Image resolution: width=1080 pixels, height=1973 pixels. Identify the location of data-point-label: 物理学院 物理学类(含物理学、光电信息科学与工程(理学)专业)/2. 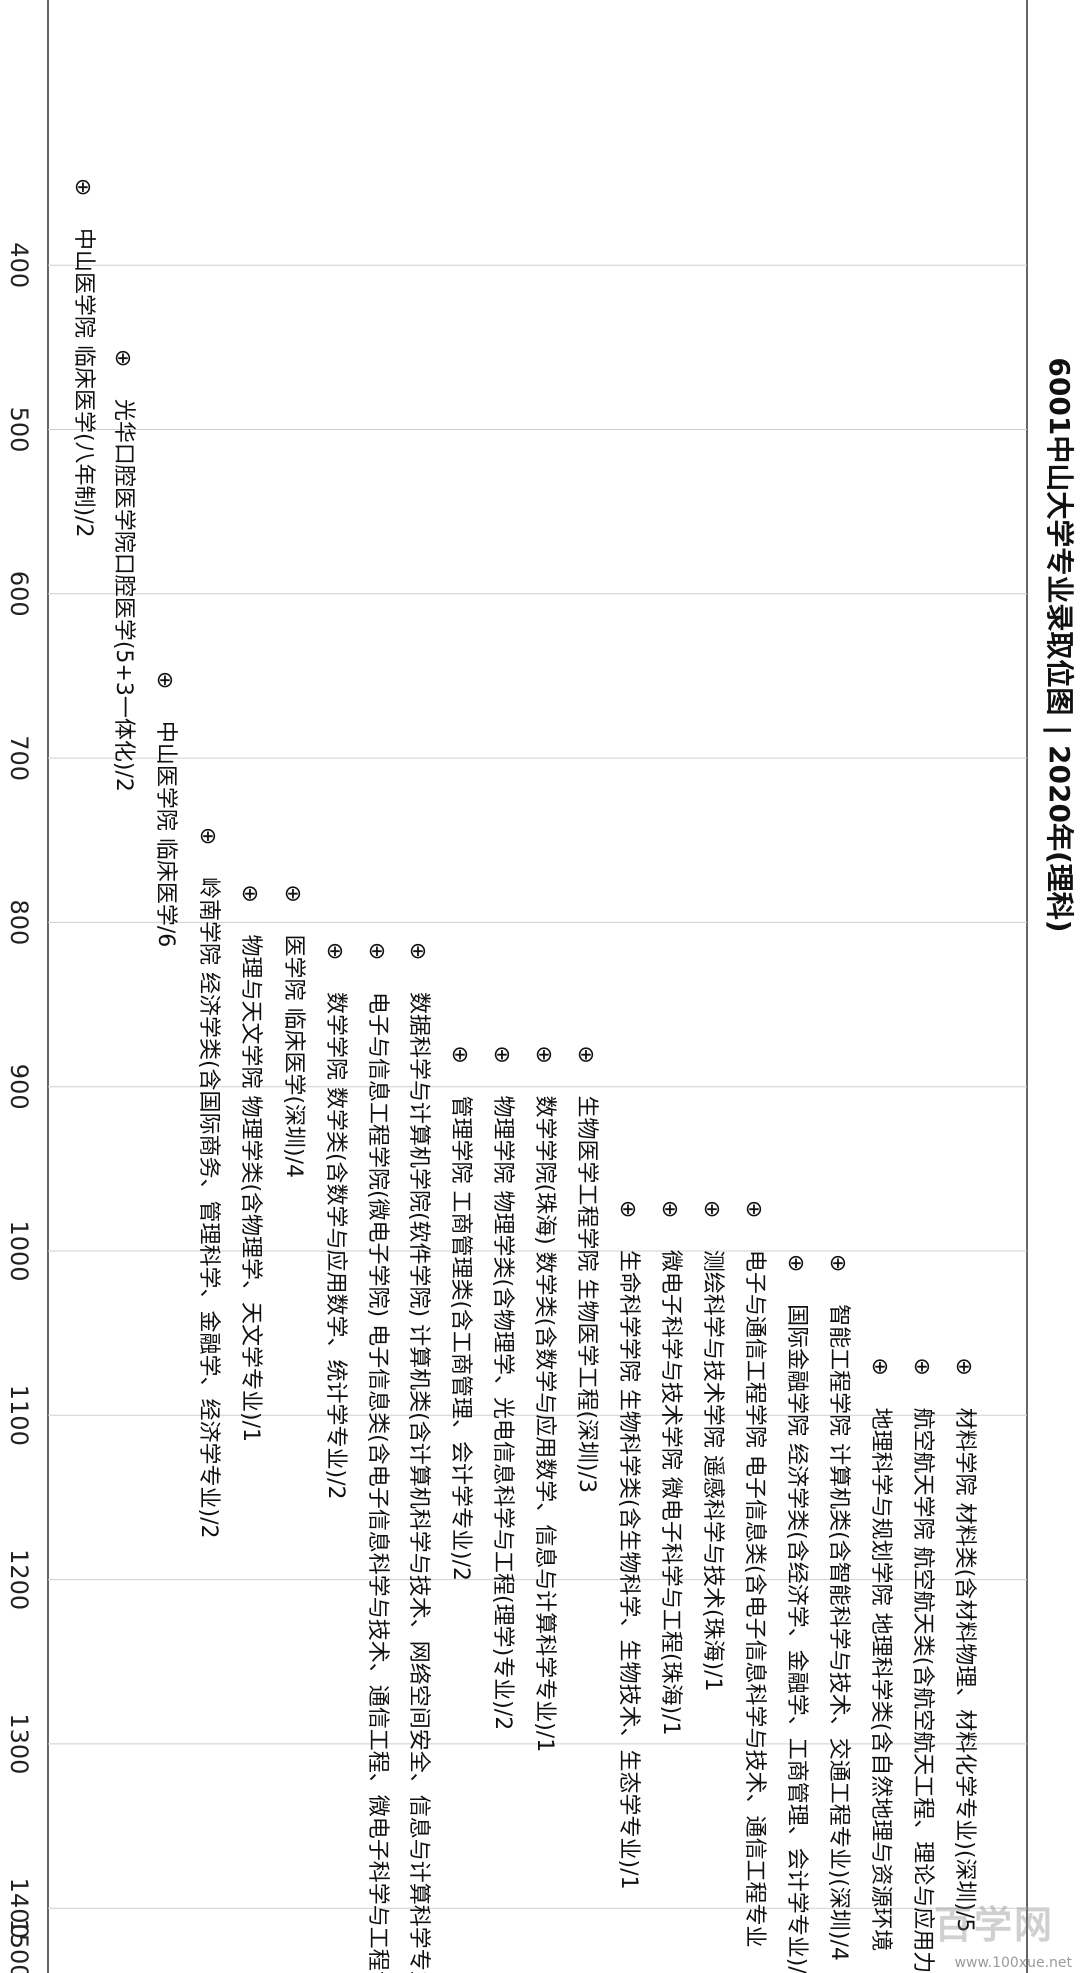
(502, 1412).